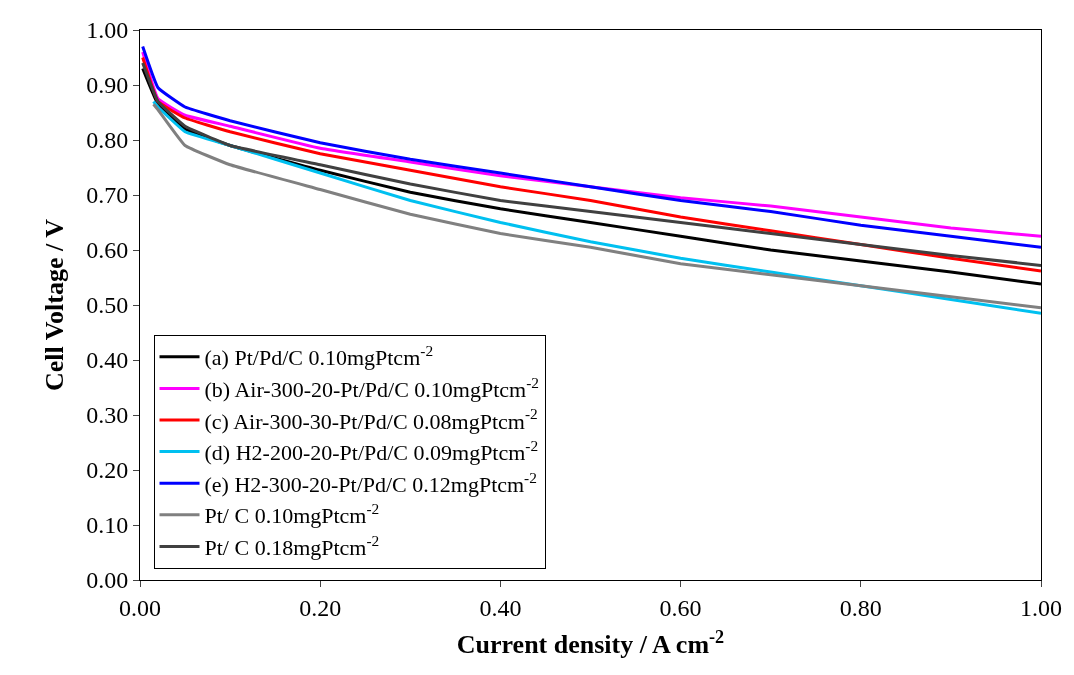 This screenshot has width=1074, height=675. Describe the element at coordinates (107, 250) in the screenshot. I see `y-tick-label: 0.60` at that location.